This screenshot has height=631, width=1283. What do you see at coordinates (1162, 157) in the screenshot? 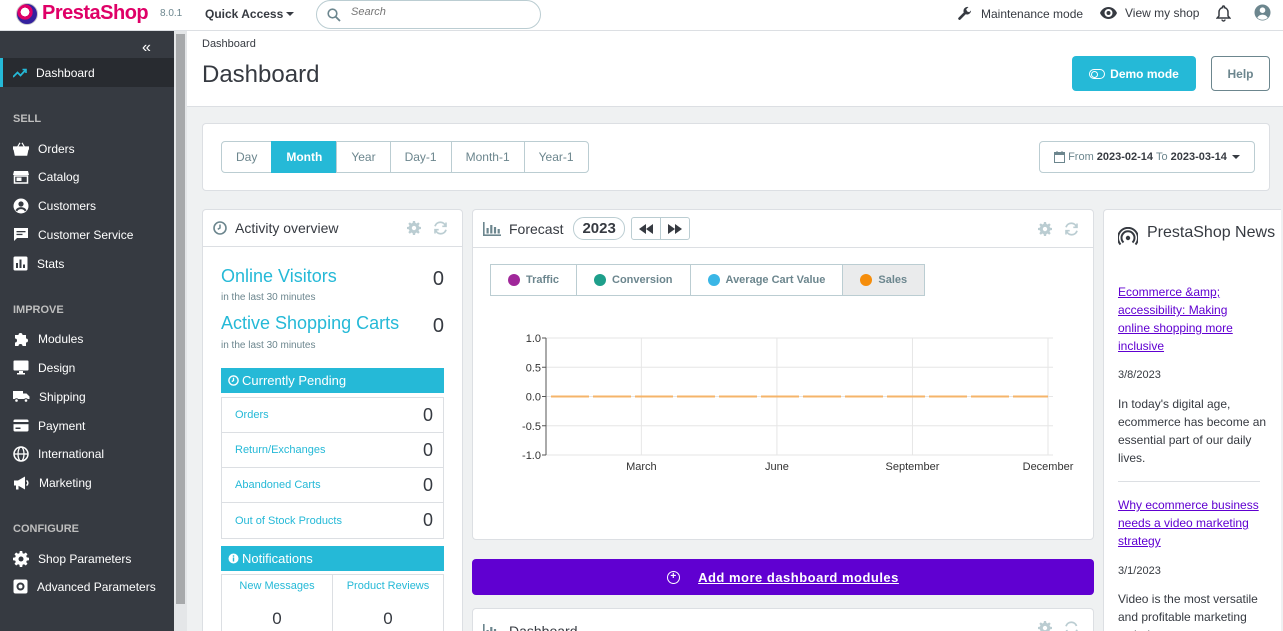
I see `to-label: To` at bounding box center [1162, 157].